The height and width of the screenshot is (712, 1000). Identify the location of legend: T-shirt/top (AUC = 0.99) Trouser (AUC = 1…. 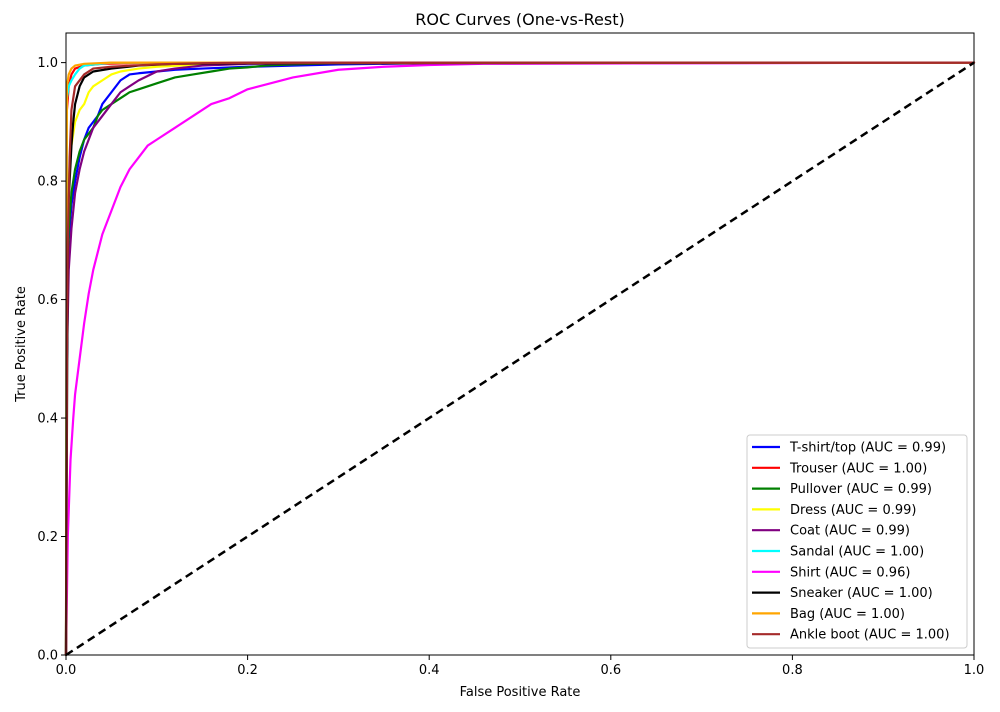
(857, 541).